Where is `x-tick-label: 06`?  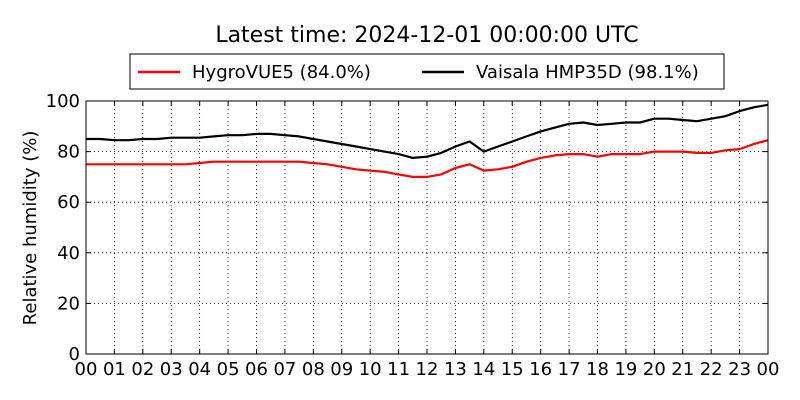
x-tick-label: 06 is located at coordinates (256, 369).